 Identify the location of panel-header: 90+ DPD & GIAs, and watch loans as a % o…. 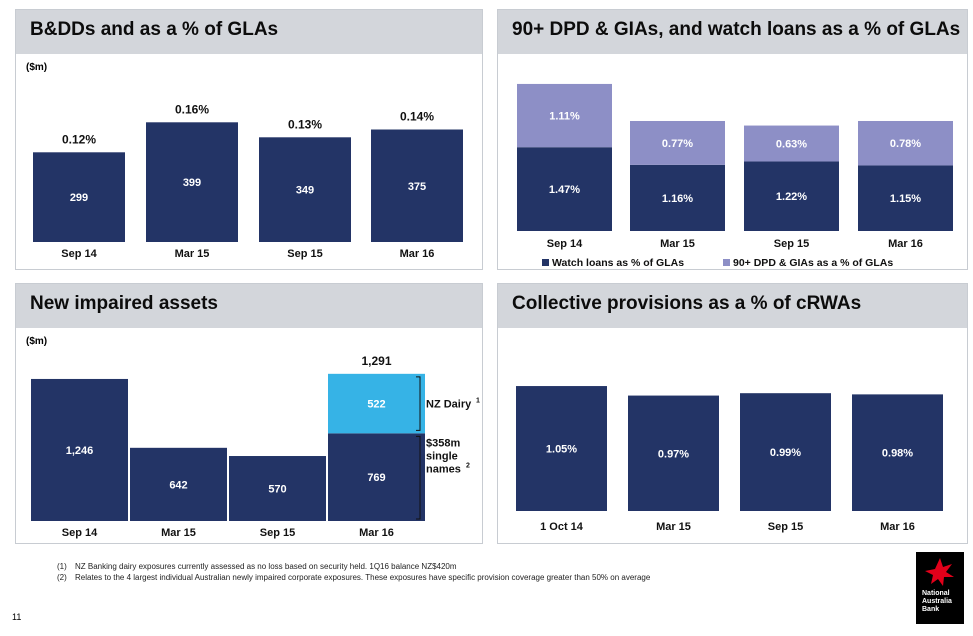
(732, 32).